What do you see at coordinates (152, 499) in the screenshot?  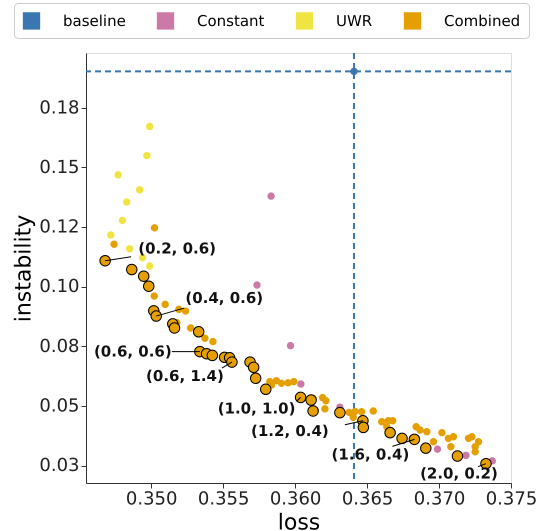 I see `x-tick-label: 0.350` at bounding box center [152, 499].